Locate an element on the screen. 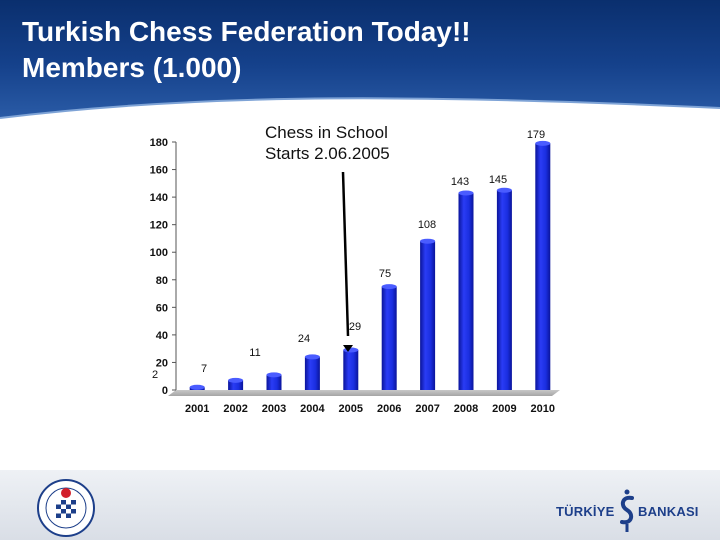  bar-top-2003 is located at coordinates (274, 375).